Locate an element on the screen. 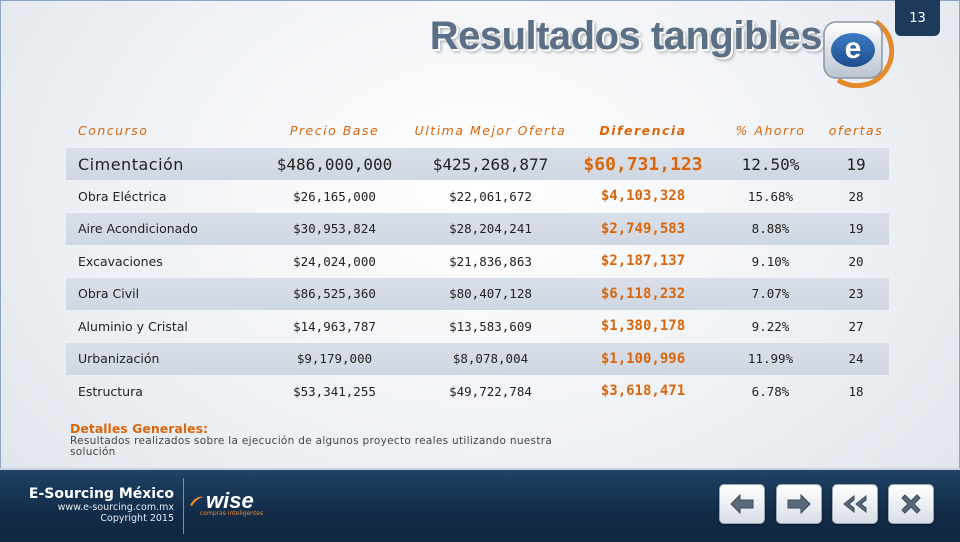 This screenshot has width=960, height=542. cell-ultima-oferta: $22,061,672 is located at coordinates (490, 196).